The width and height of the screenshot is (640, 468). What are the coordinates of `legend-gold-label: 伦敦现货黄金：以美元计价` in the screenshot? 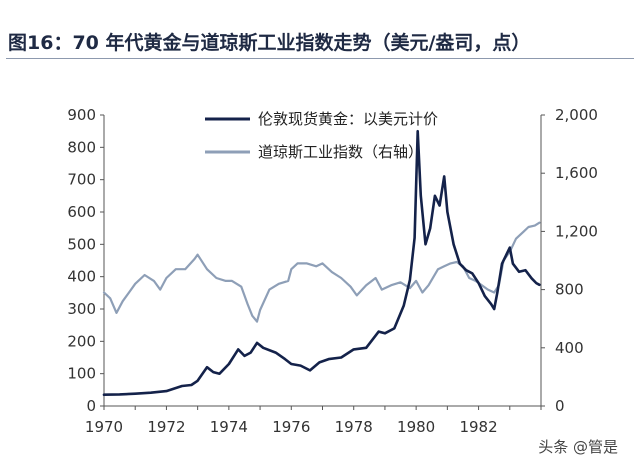 It's located at (348, 119).